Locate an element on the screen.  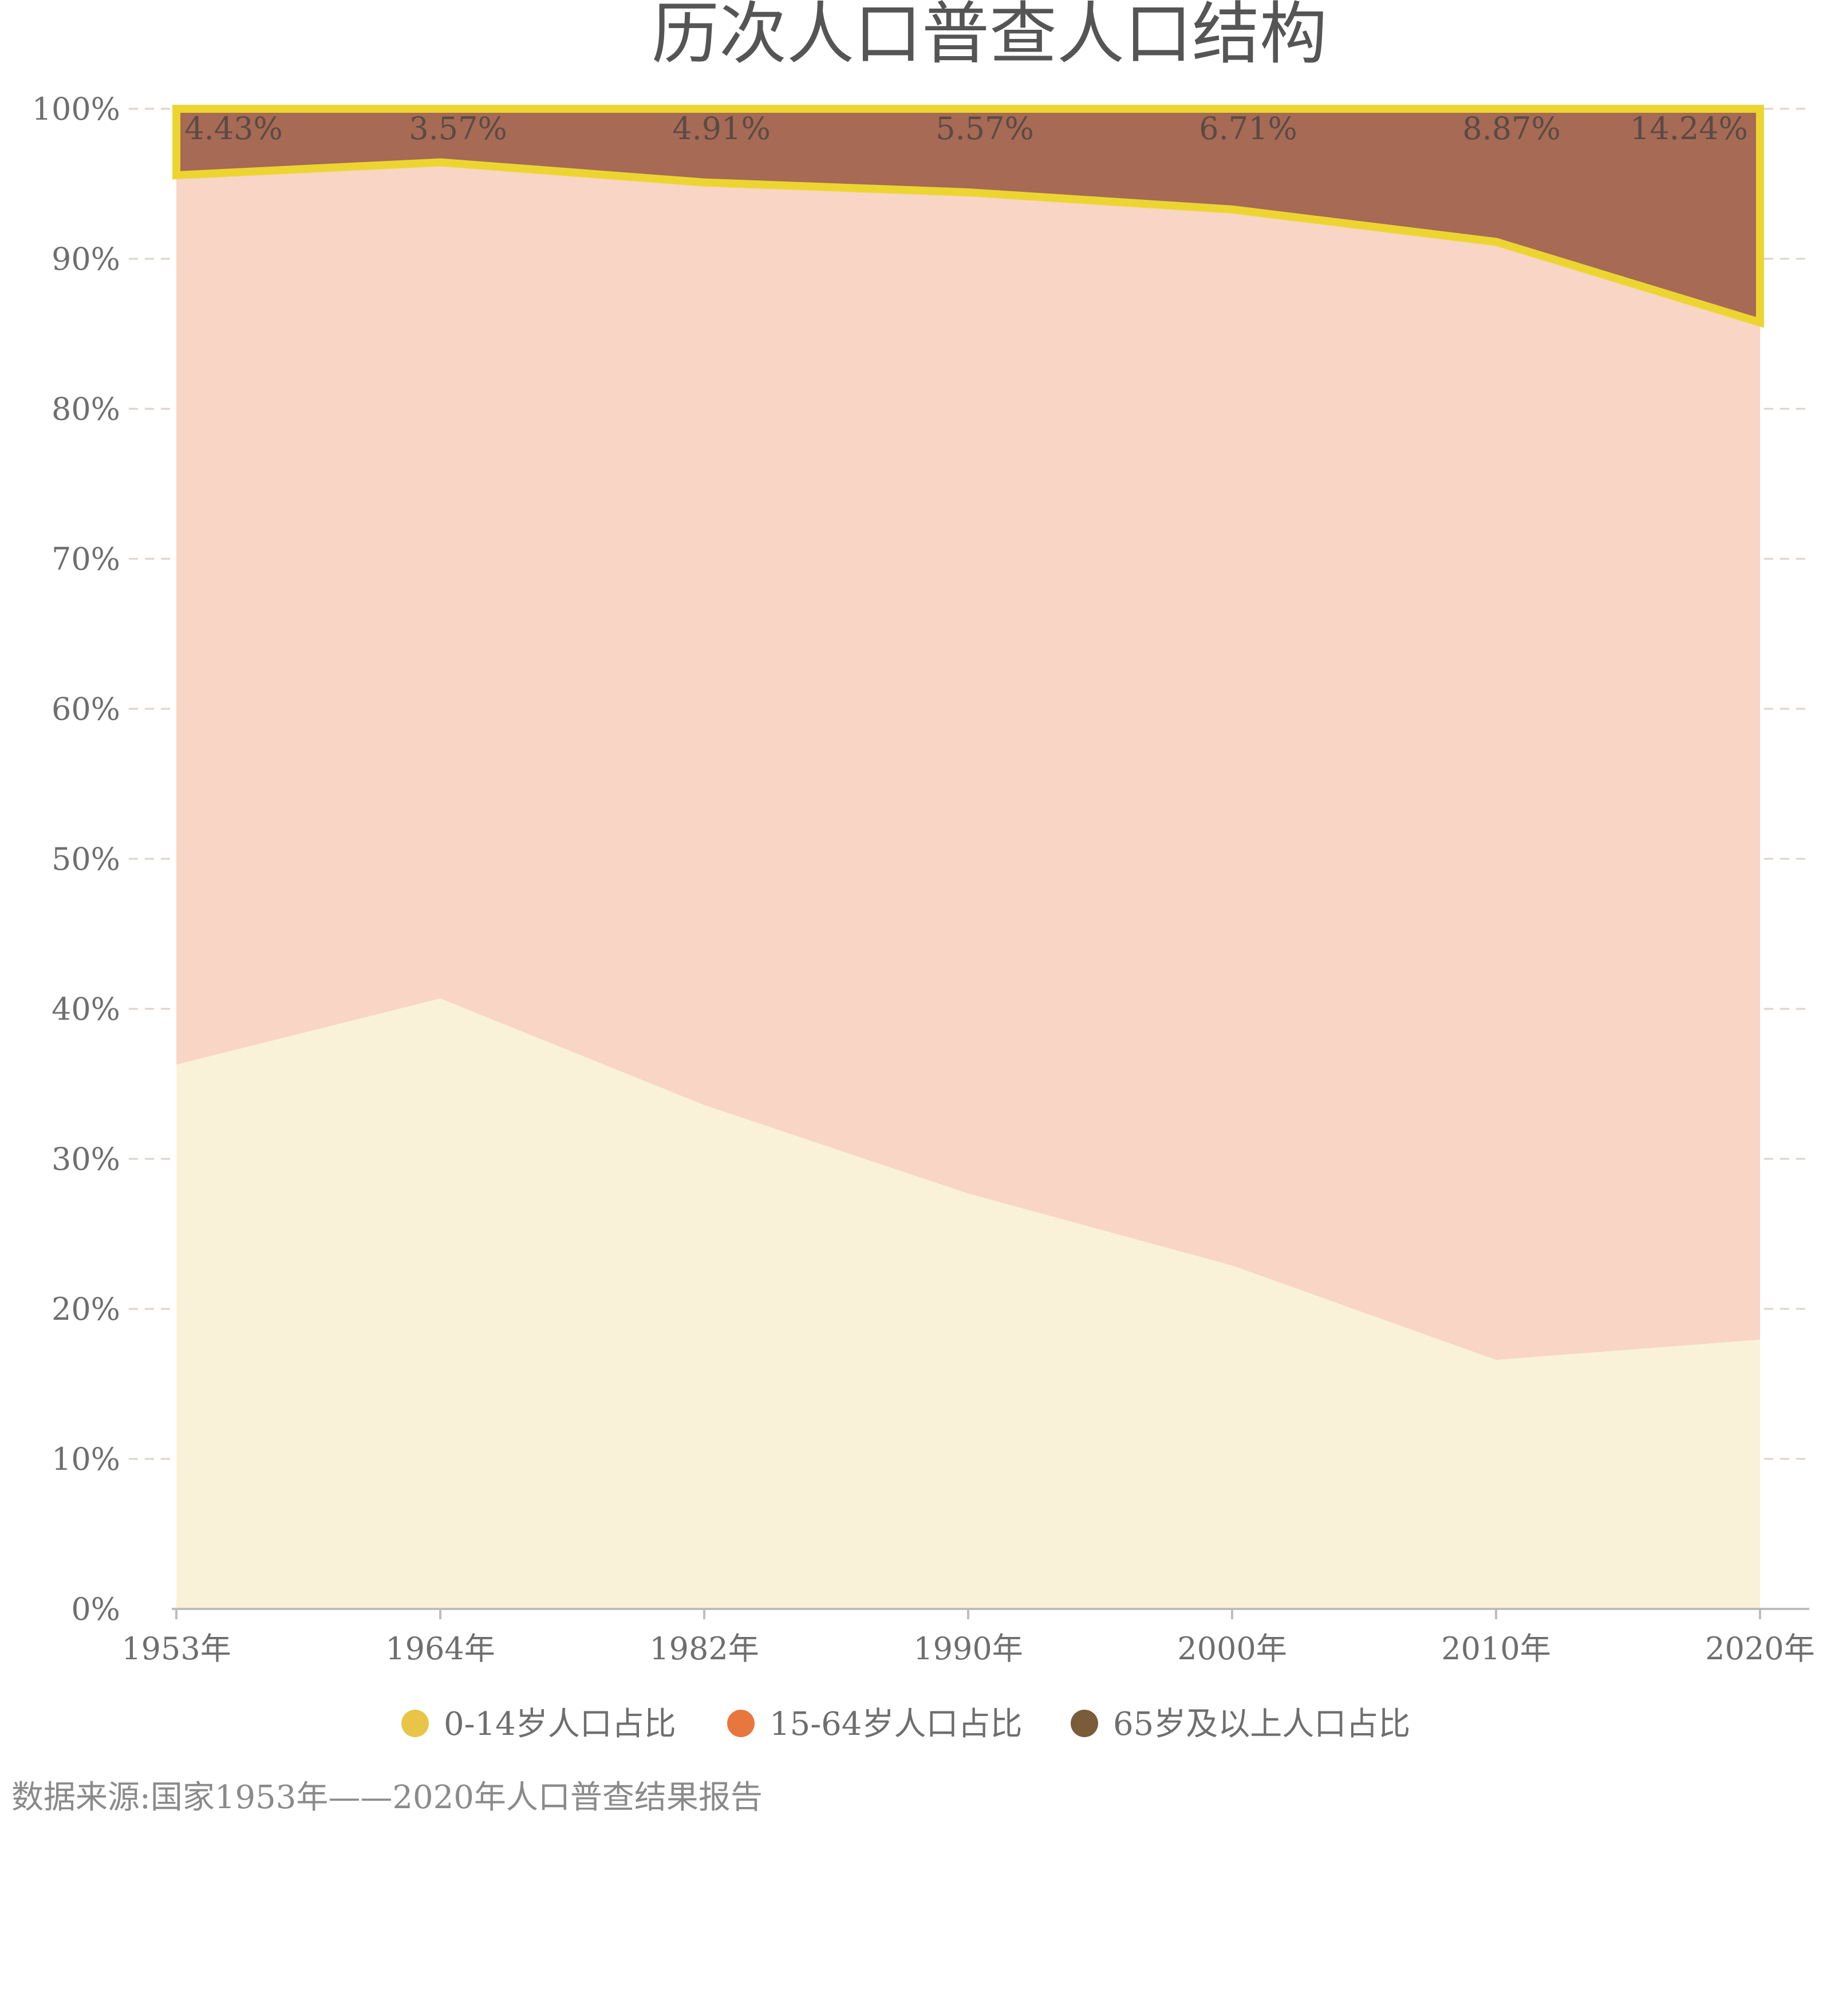
y-tick-label: 0% is located at coordinates (95, 1609).